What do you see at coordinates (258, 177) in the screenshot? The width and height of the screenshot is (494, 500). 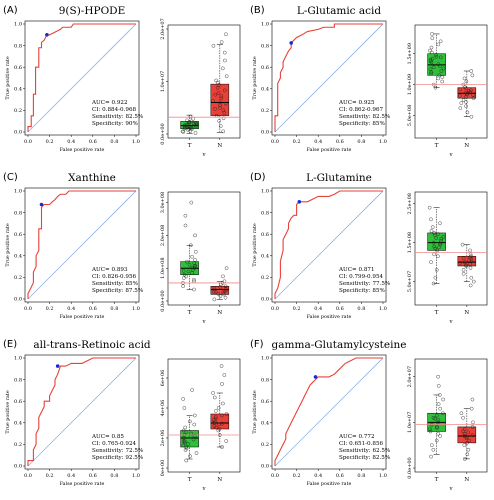 I see `panel-letter: (D)` at bounding box center [258, 177].